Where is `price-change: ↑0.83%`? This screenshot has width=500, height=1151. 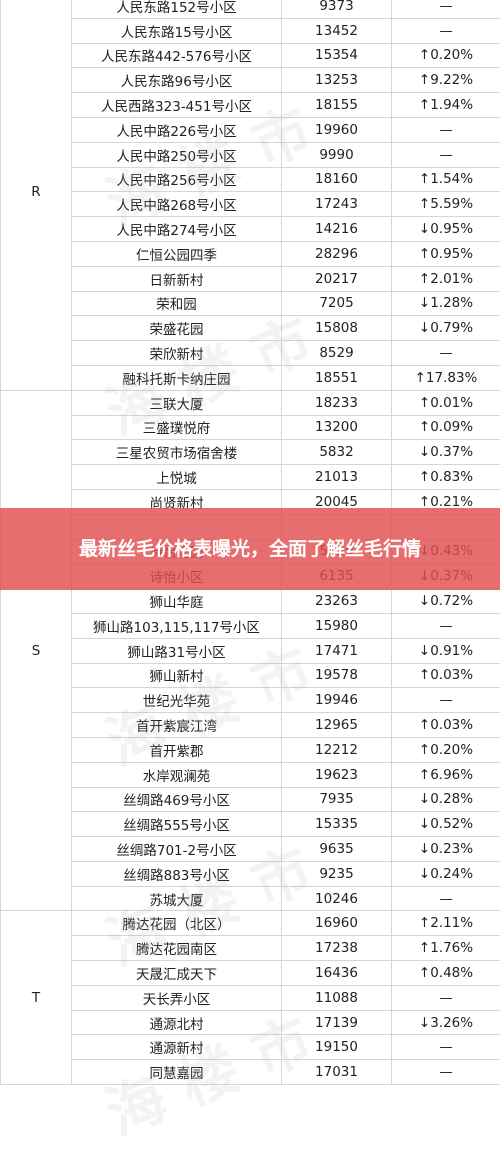
price-change: ↑0.83% is located at coordinates (446, 477).